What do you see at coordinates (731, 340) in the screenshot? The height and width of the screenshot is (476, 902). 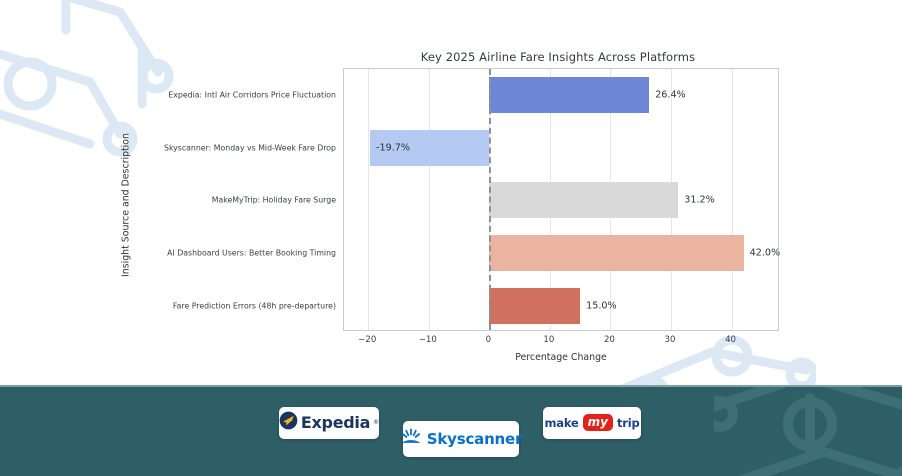 I see `x-axis-tick-label: 40` at bounding box center [731, 340].